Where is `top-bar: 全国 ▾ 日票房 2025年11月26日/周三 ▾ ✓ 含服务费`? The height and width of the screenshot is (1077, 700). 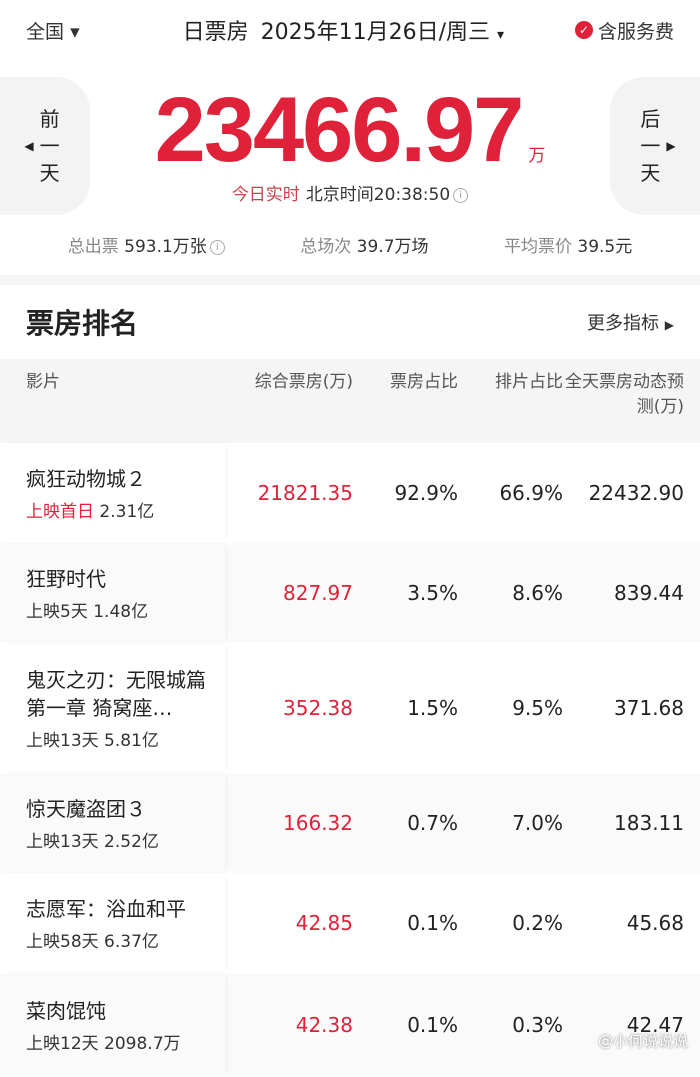 top-bar: 全国 ▾ 日票房 2025年11月26日/周三 ▾ ✓ 含服务费 is located at coordinates (350, 30).